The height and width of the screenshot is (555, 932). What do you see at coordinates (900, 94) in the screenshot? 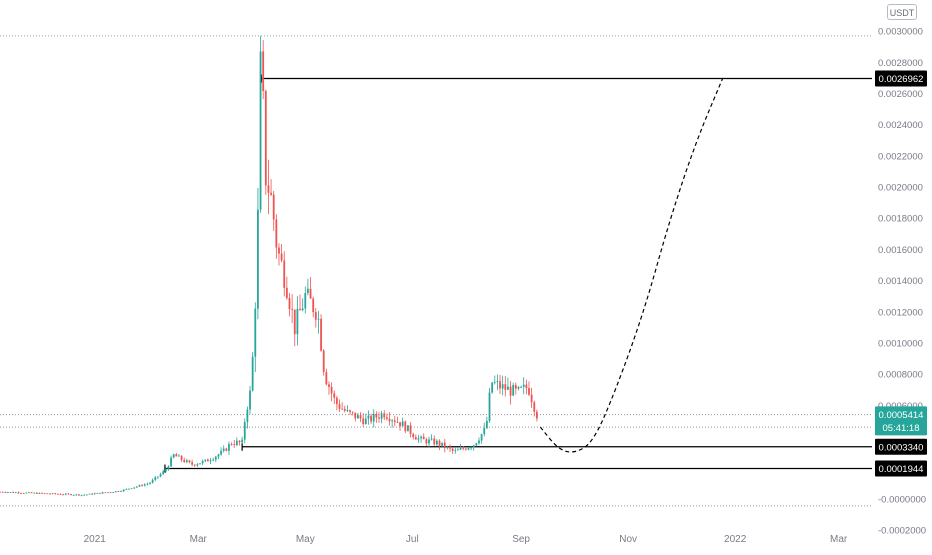
I see `y-tick-label-2: 0.0026000` at bounding box center [900, 94].